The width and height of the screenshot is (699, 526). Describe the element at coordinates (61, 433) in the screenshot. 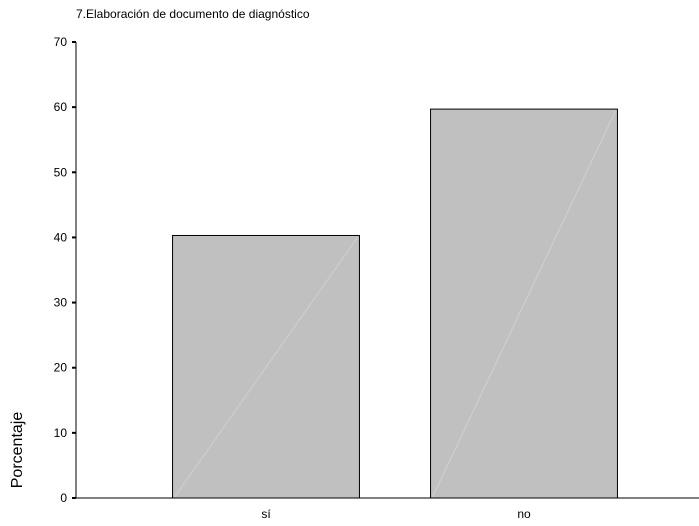

I see `y-tick-label: 10` at that location.